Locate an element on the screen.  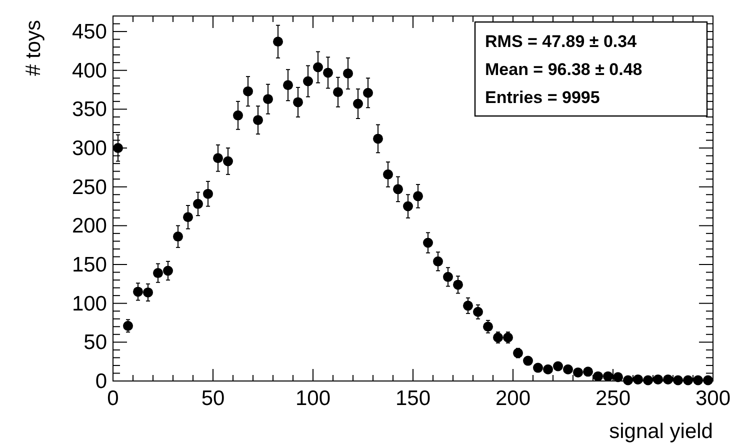
x-tick-label: 300 is located at coordinates (713, 398).